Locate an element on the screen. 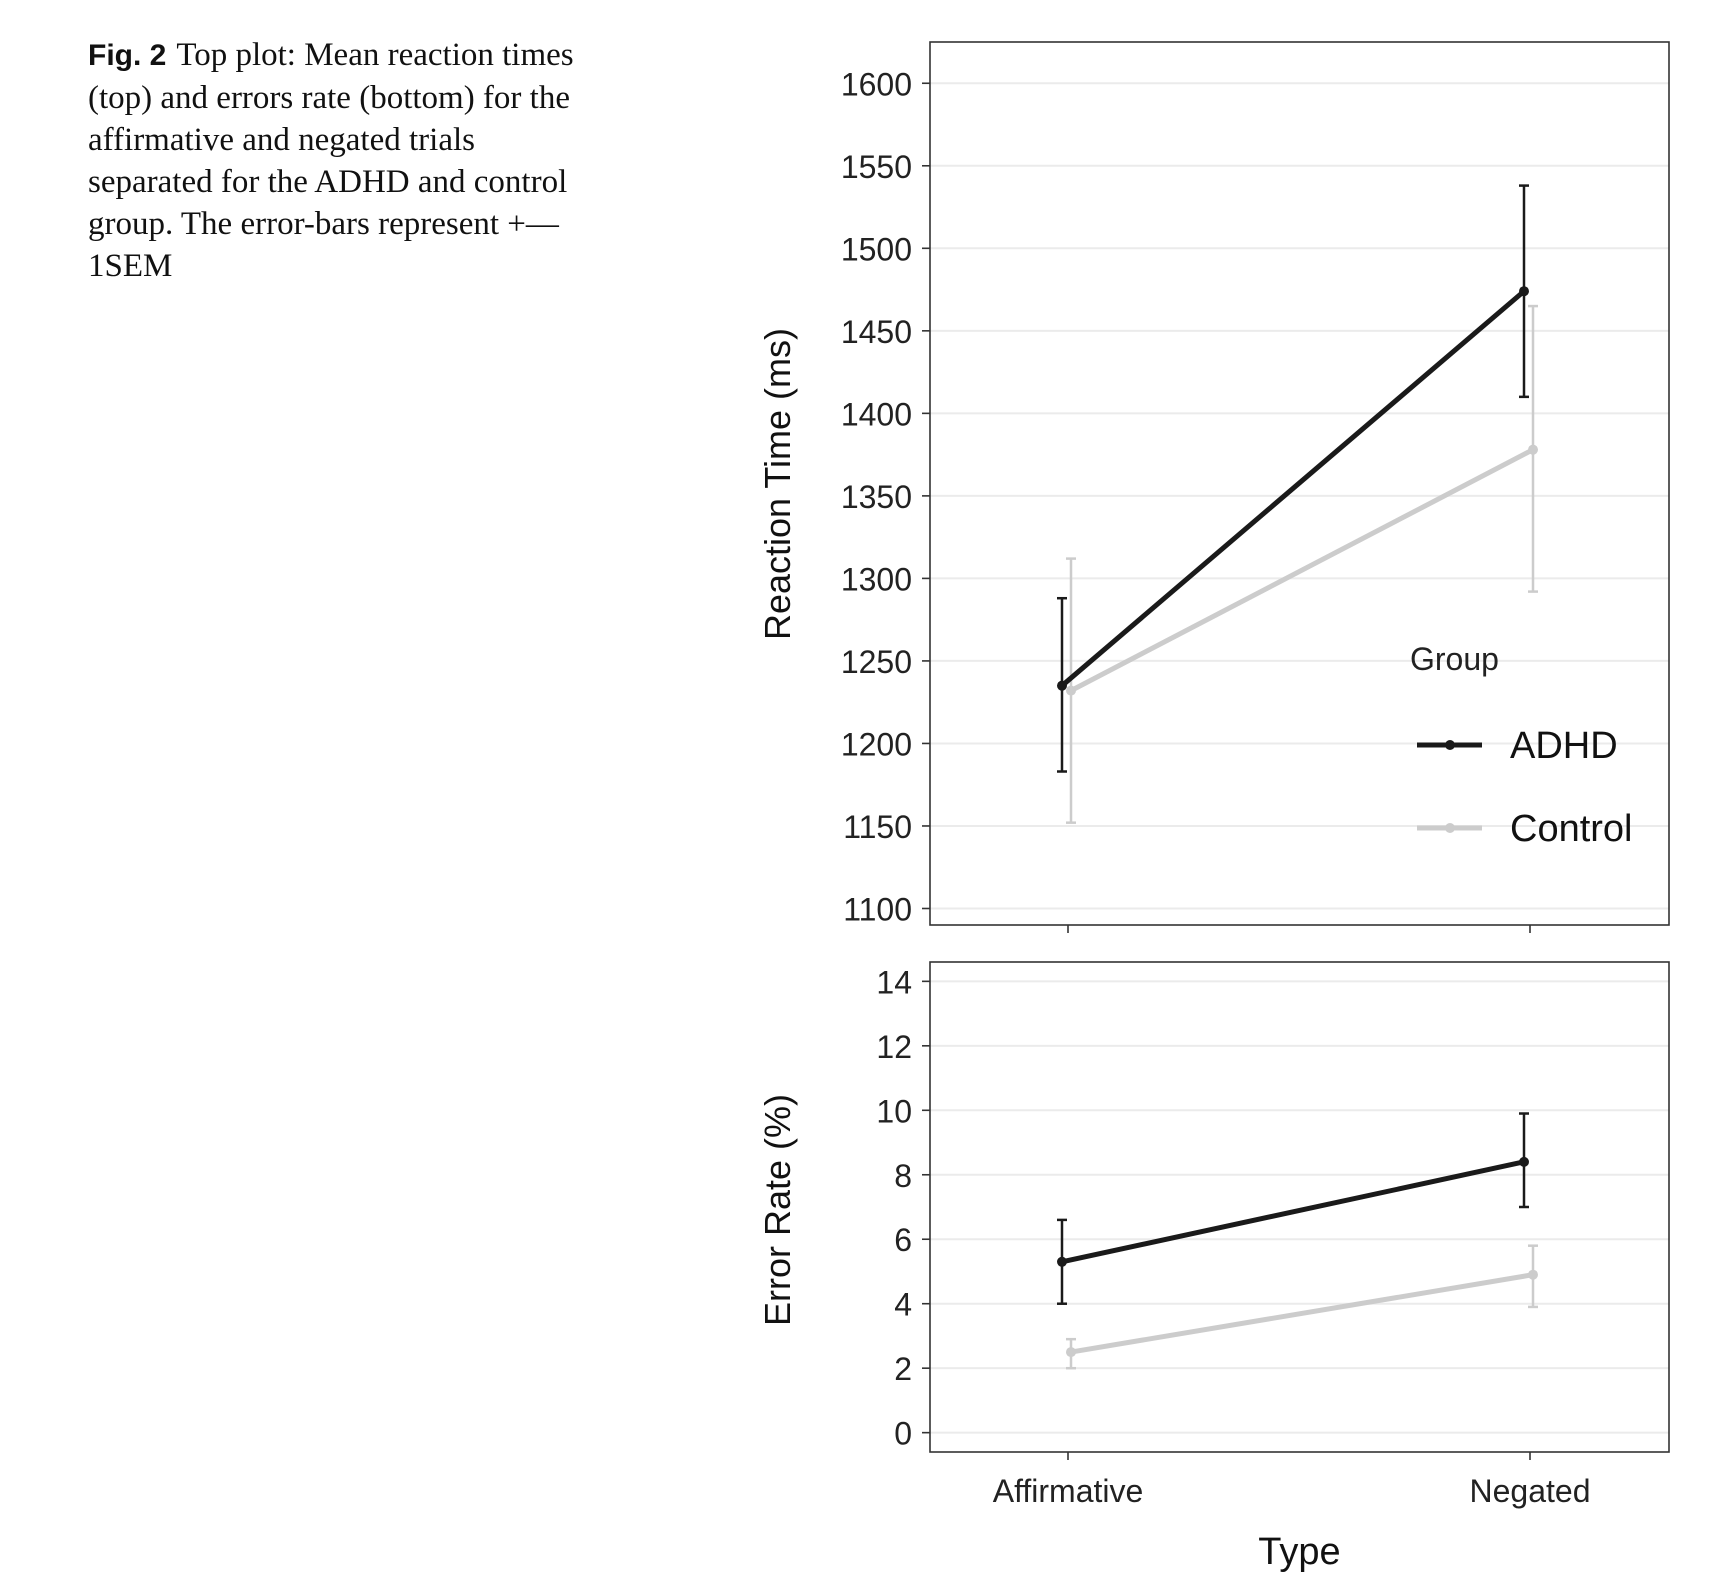 The image size is (1711, 1581). figure-label: Fig. 2 is located at coordinates (127, 55).